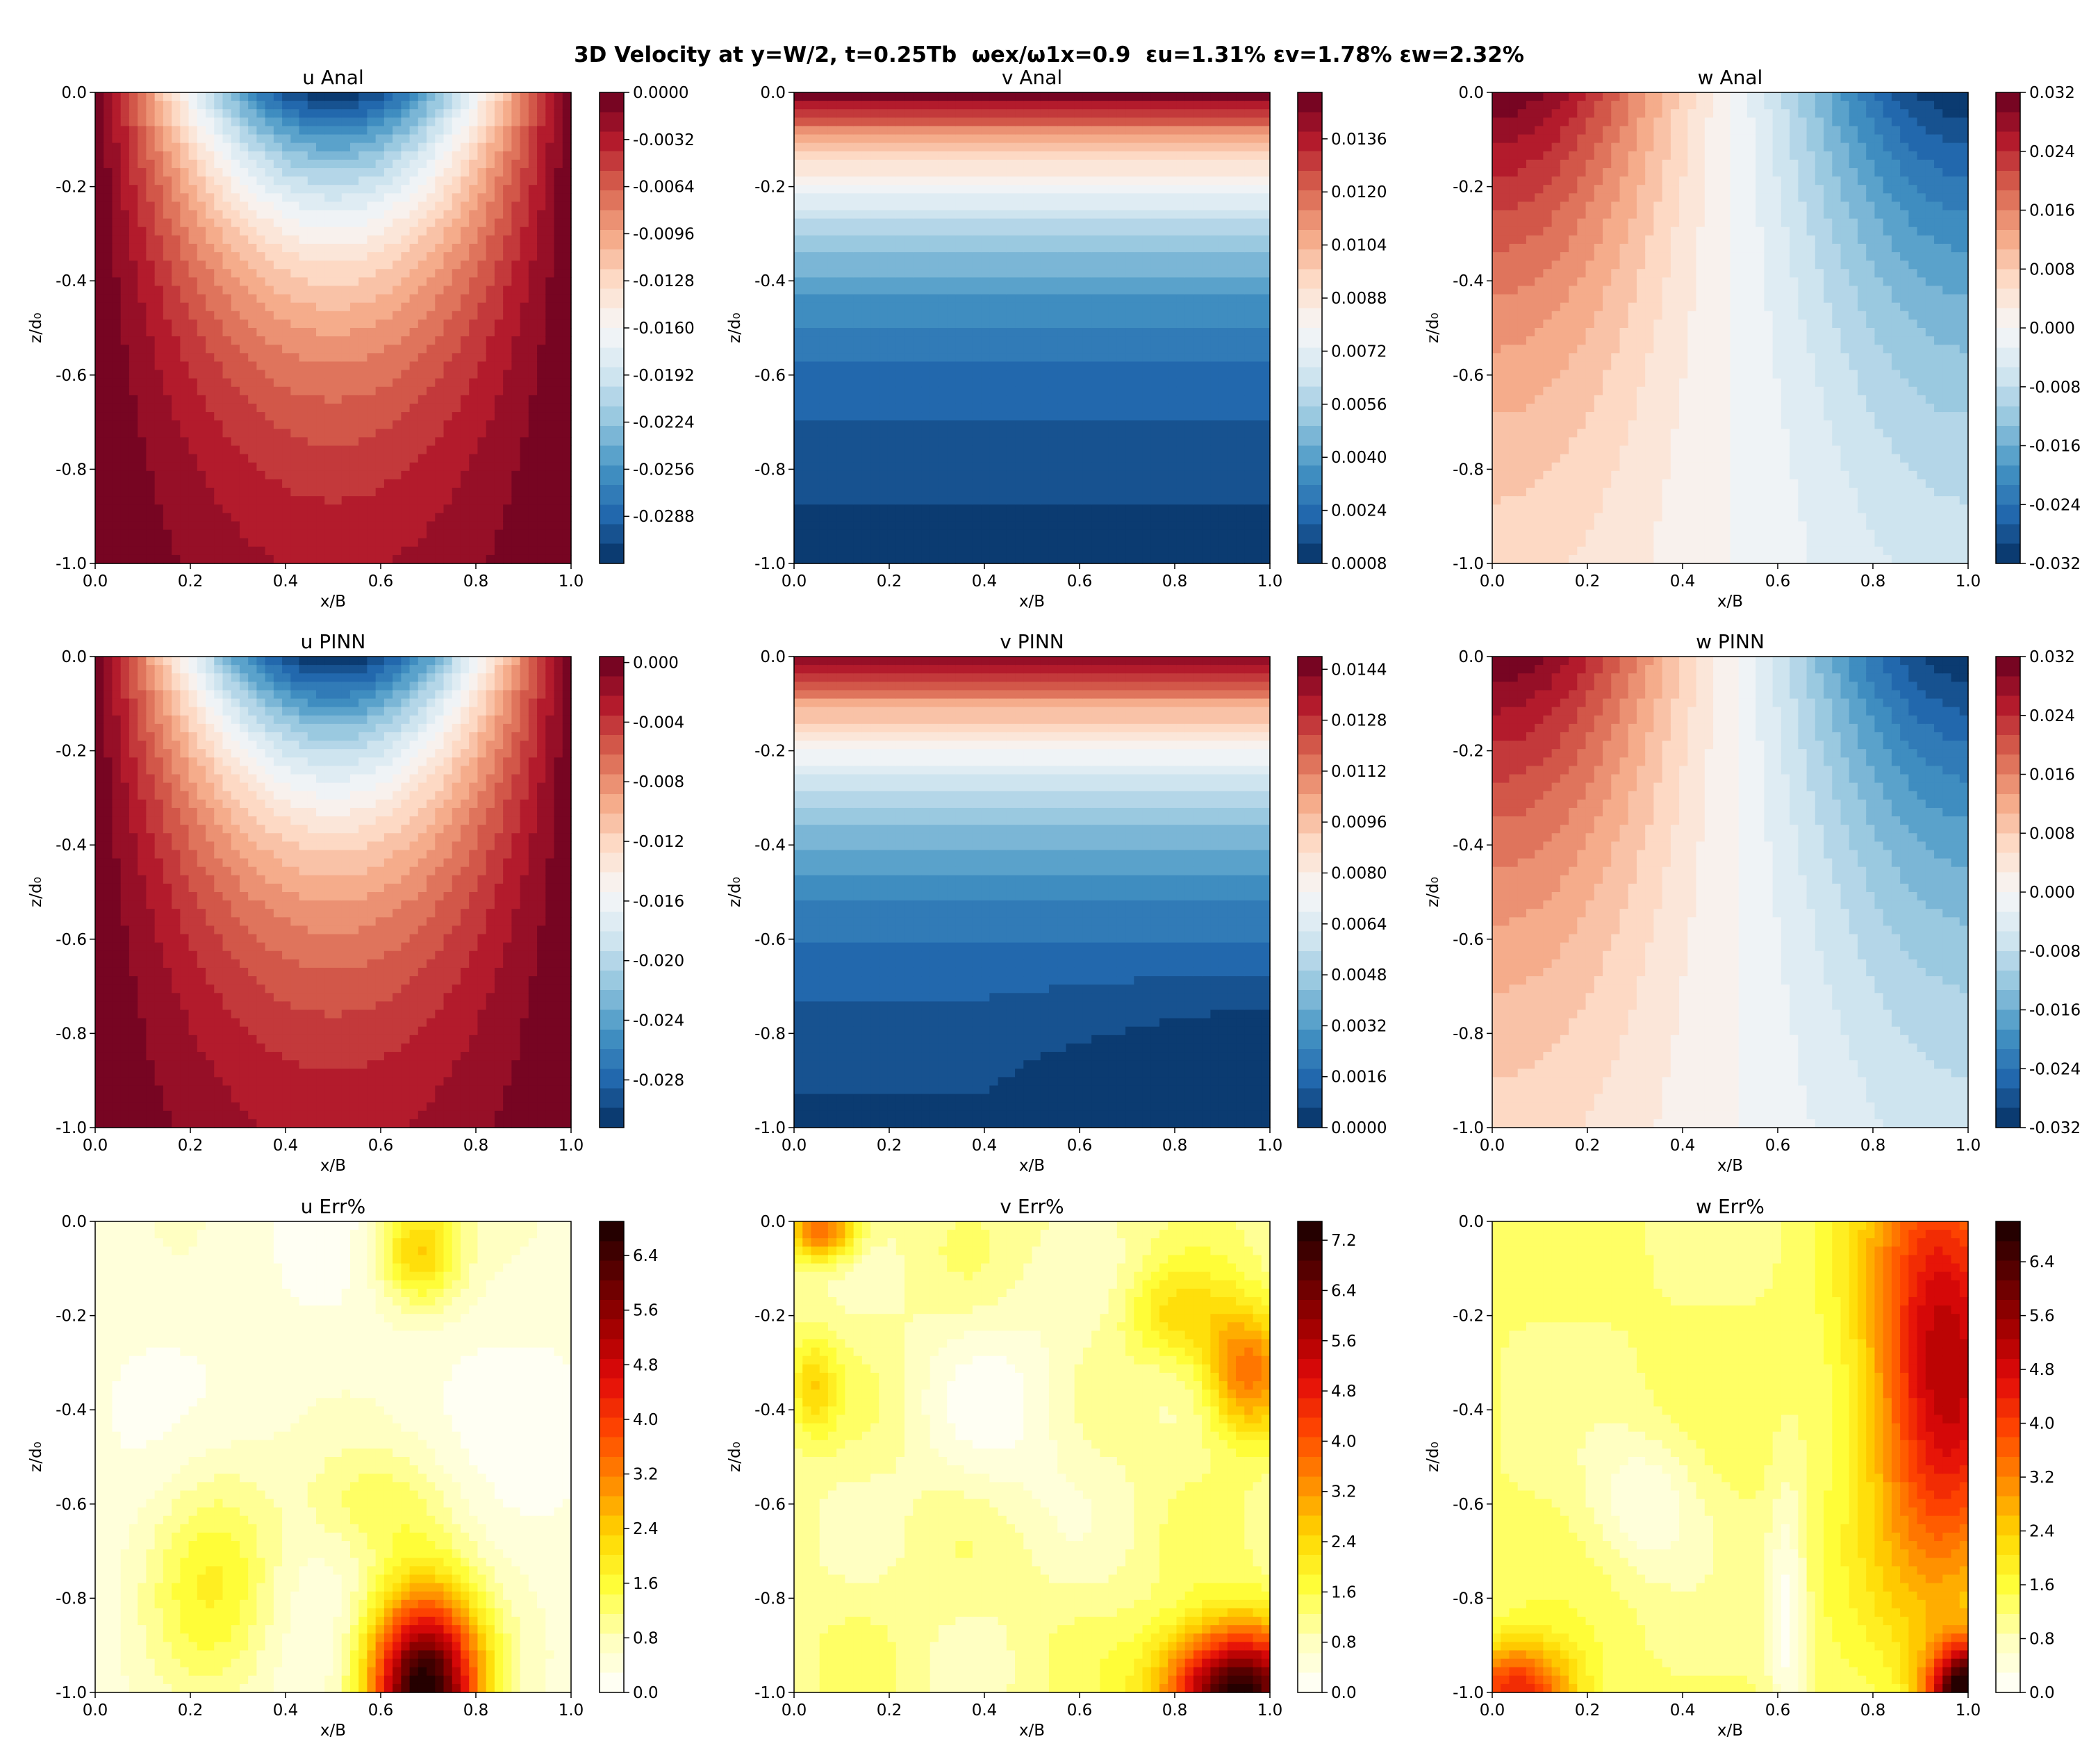 The image size is (2098, 1764). Describe the element at coordinates (612, 327) in the screenshot. I see `colorbar` at that location.